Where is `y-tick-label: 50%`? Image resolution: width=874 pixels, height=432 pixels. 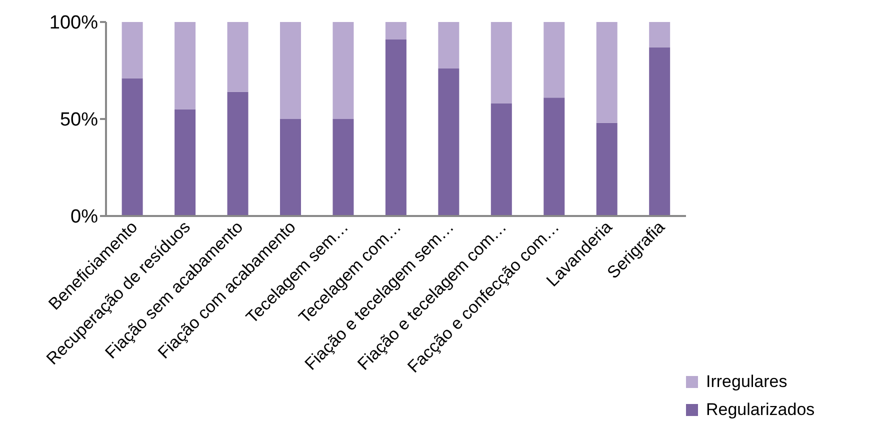 y-tick-label: 50% is located at coordinates (79, 120).